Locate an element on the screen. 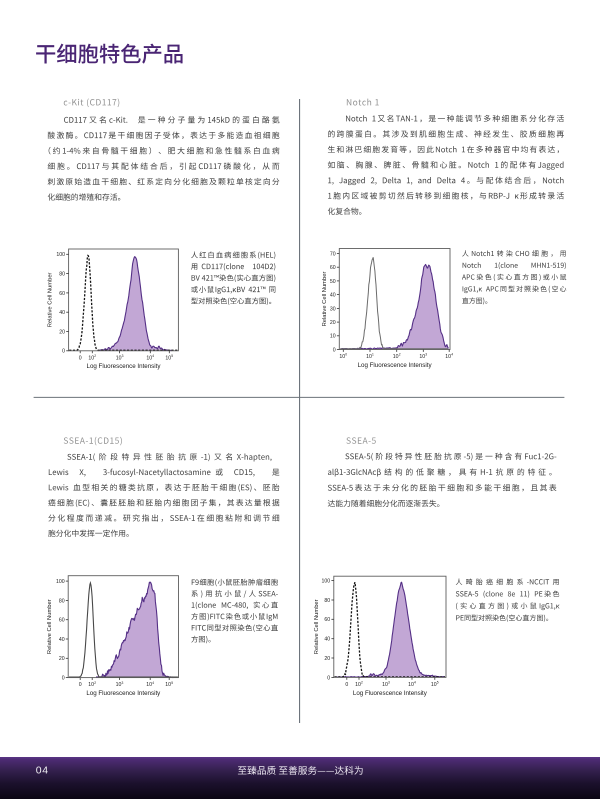  svg-text: 1 is located at coordinates (373, 355).